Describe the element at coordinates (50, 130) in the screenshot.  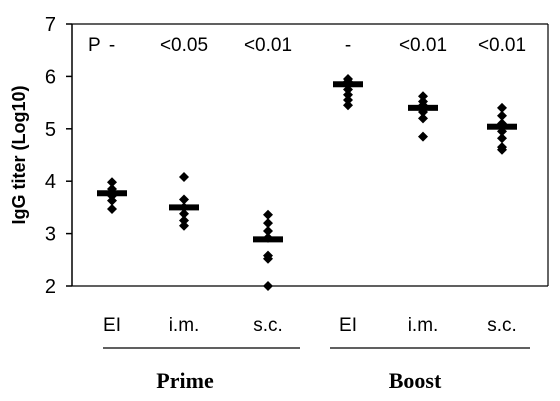
I see `y-tick-label: 5` at that location.